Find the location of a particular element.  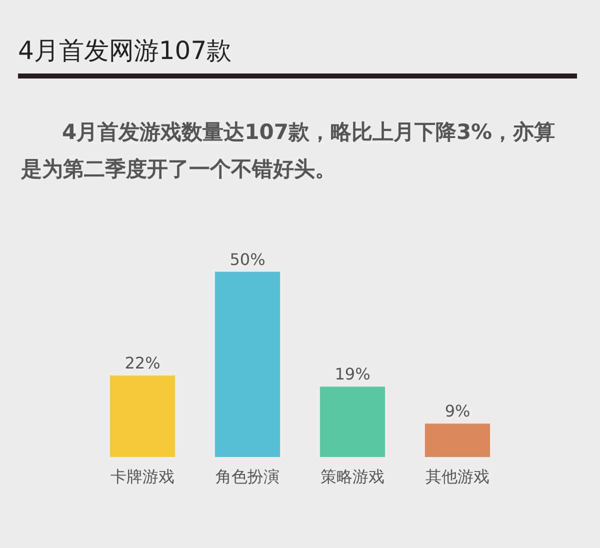

data-label: 19% is located at coordinates (352, 374).